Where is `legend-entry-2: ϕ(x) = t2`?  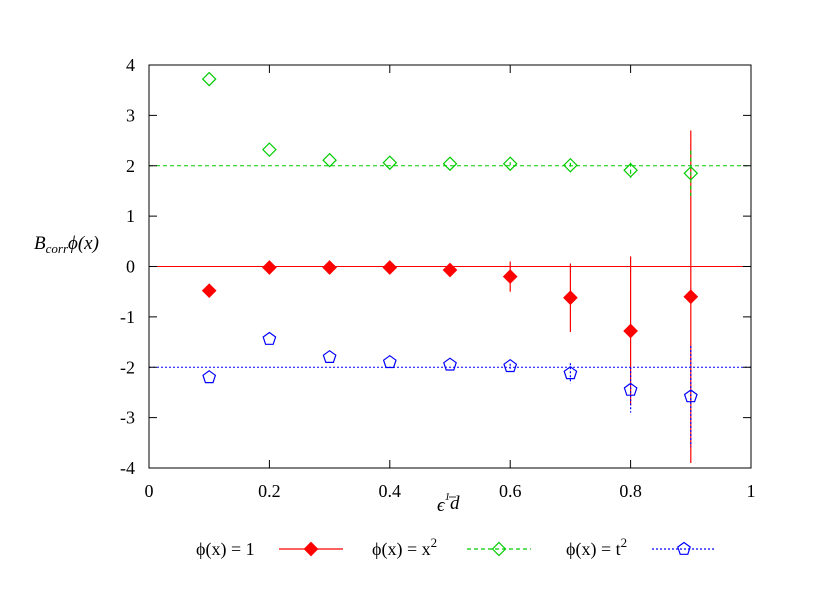 legend-entry-2: ϕ(x) = t2 is located at coordinates (641, 547).